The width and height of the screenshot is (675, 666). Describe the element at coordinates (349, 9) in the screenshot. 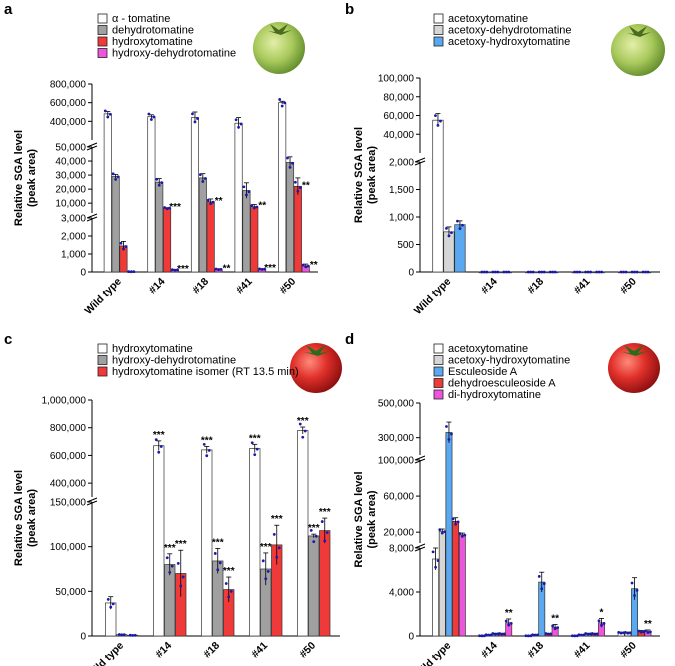

I see `panel-label-b: b` at that location.